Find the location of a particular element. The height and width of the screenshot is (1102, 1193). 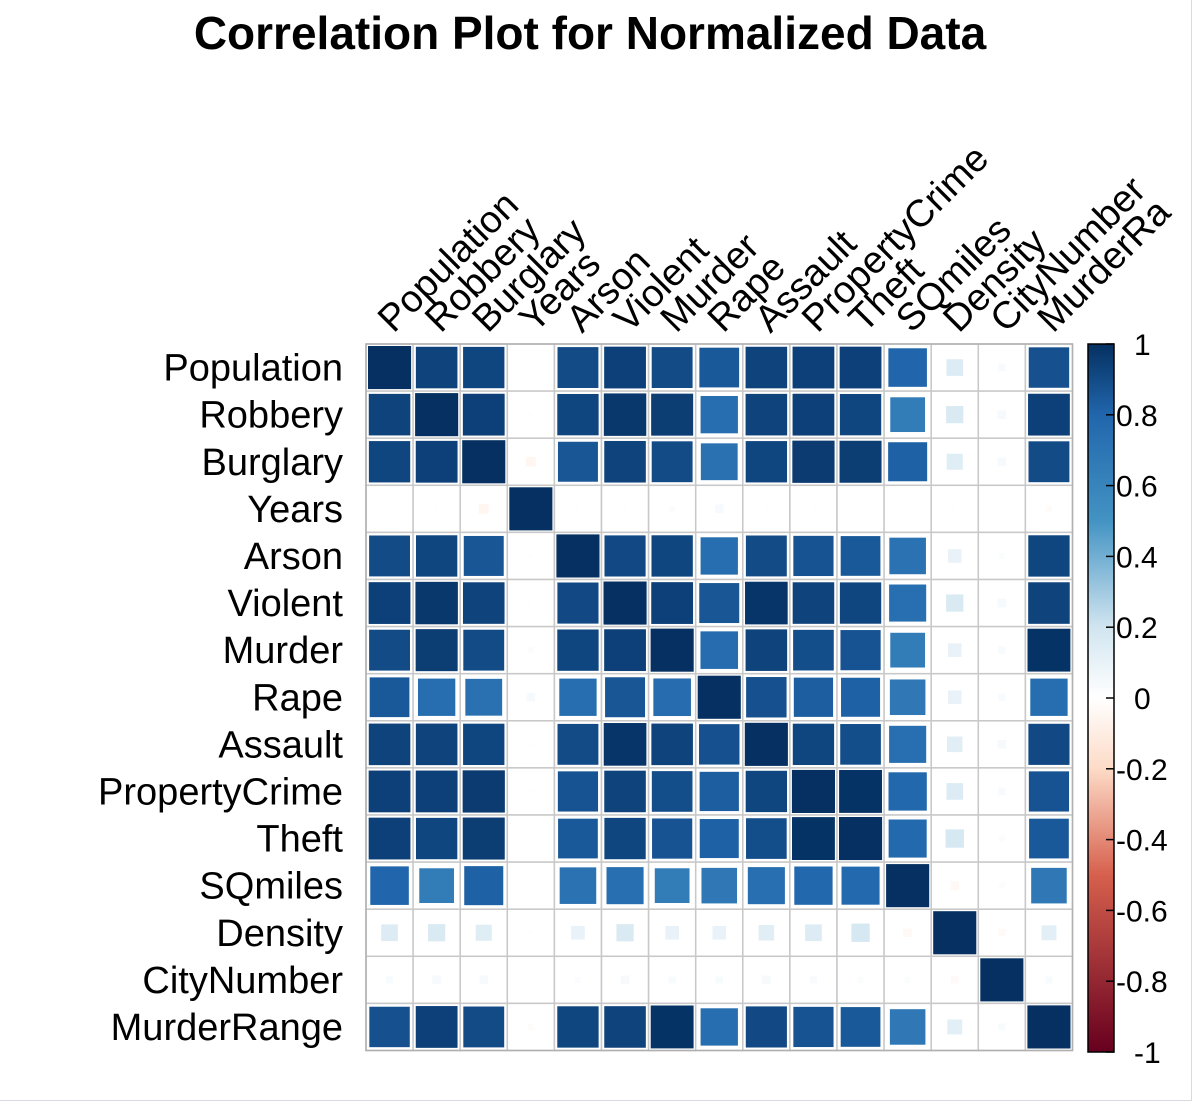

heatmap-cell-Assault-Assault is located at coordinates (766, 744).